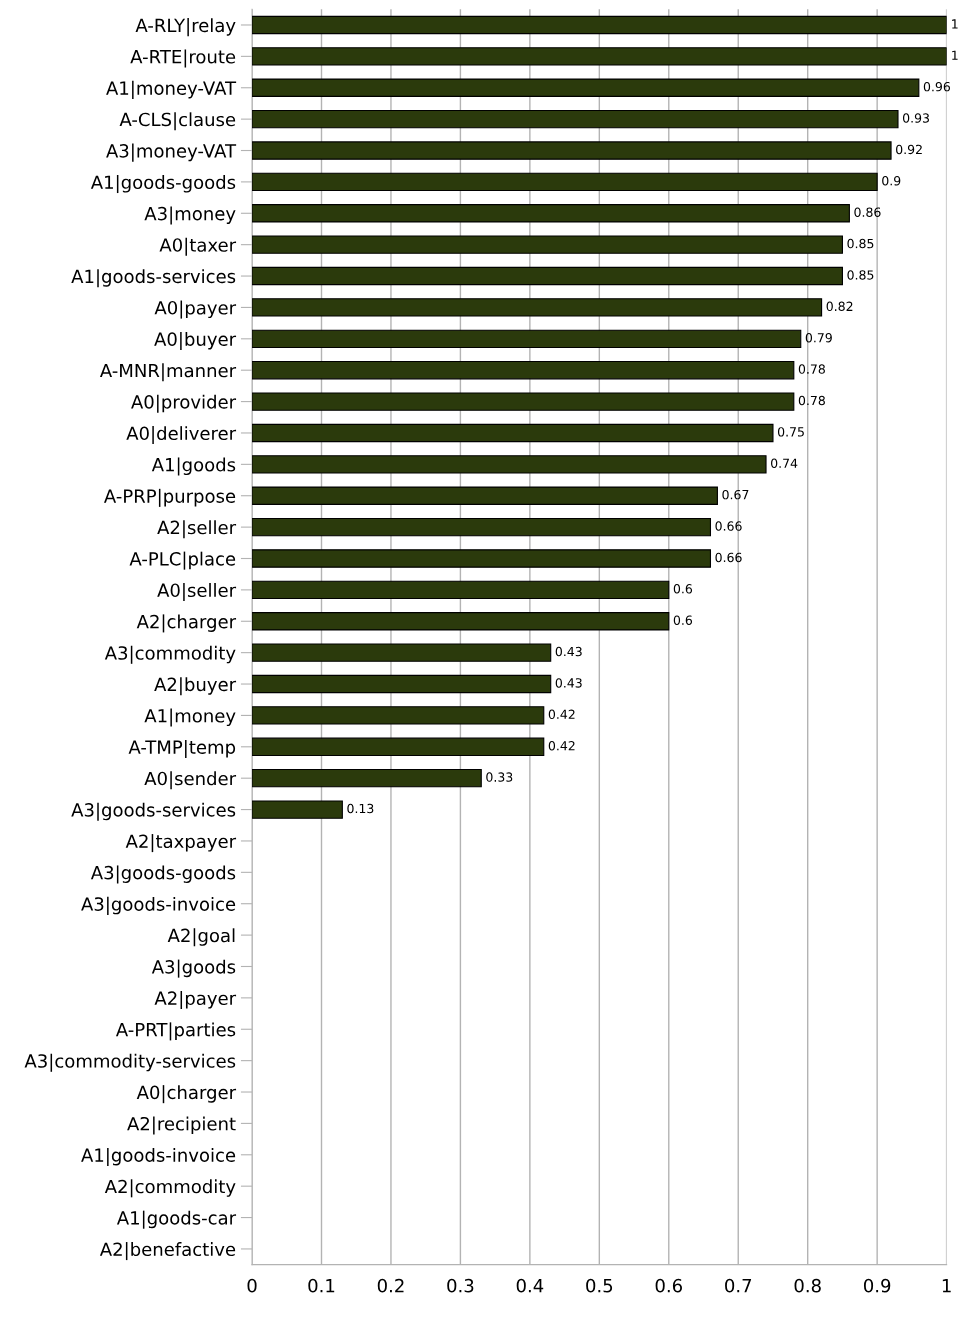 Image resolution: width=962 pixels, height=1327 pixels. I want to click on data-label: 0.6, so click(683, 620).